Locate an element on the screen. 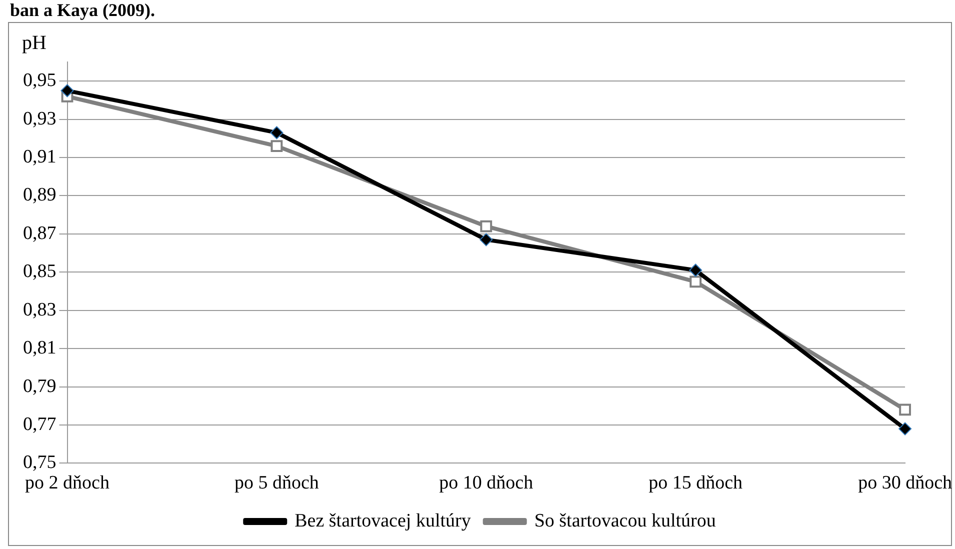  legend-label: Bez štartovacej kultúry is located at coordinates (383, 521).